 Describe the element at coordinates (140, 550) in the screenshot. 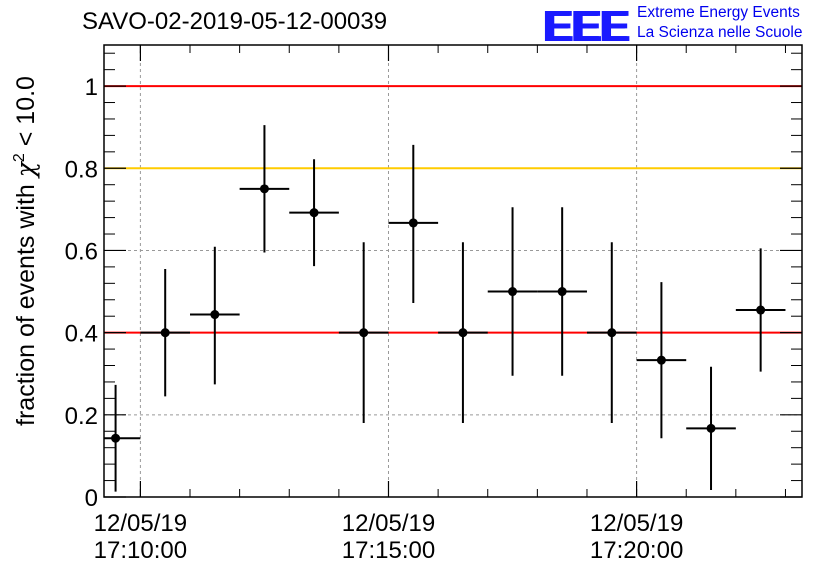

I see `x-tick-label-time: 17:10:00` at that location.